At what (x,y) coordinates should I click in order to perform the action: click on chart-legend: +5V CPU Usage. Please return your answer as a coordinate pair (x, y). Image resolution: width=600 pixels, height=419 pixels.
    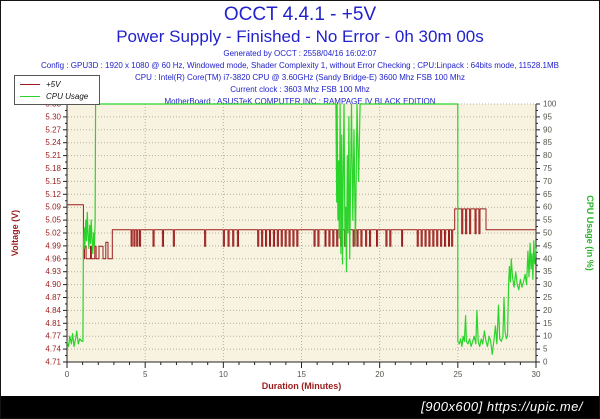
    Looking at the image, I should click on (57, 90).